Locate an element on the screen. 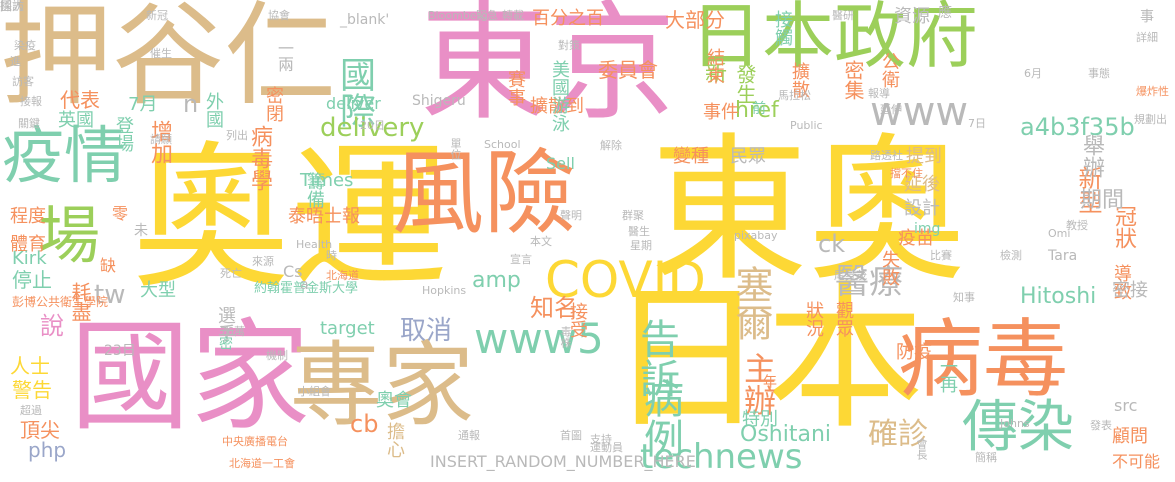  cloud-word: Cs is located at coordinates (293, 271).